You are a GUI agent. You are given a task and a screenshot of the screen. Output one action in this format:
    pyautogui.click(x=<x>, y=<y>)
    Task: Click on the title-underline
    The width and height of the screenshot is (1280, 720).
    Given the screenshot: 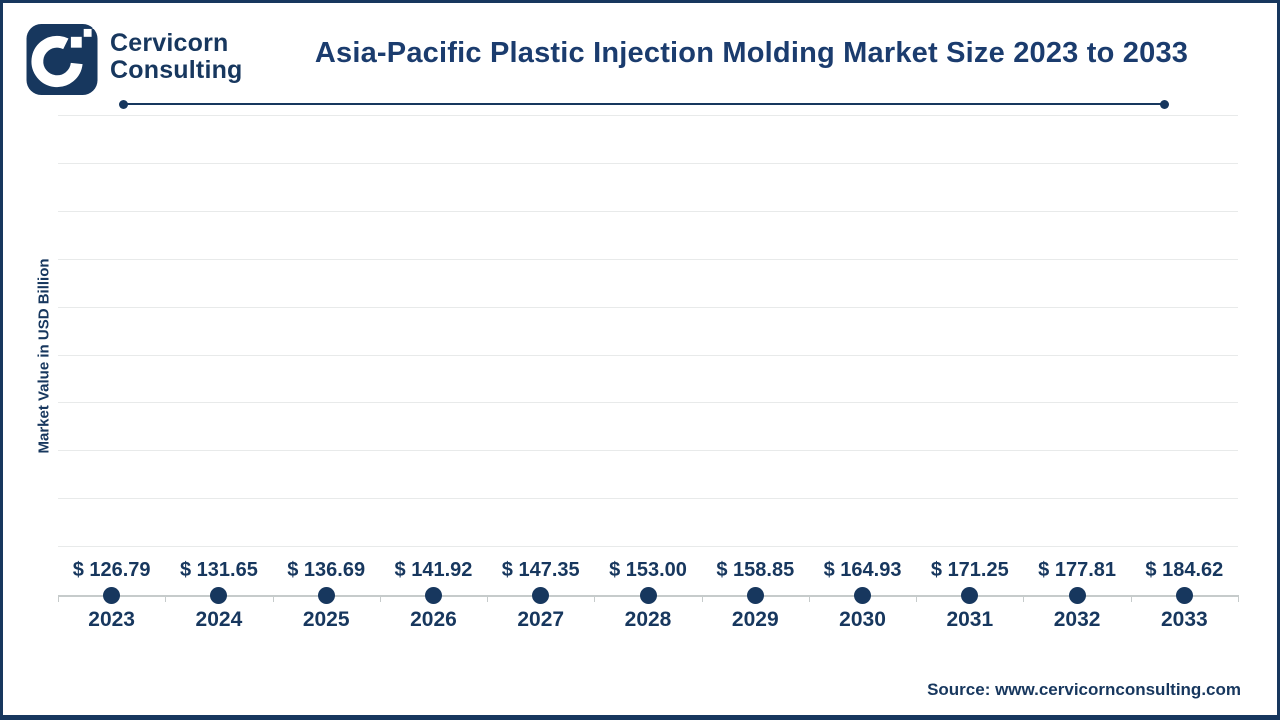 What is the action you would take?
    pyautogui.click(x=644, y=104)
    